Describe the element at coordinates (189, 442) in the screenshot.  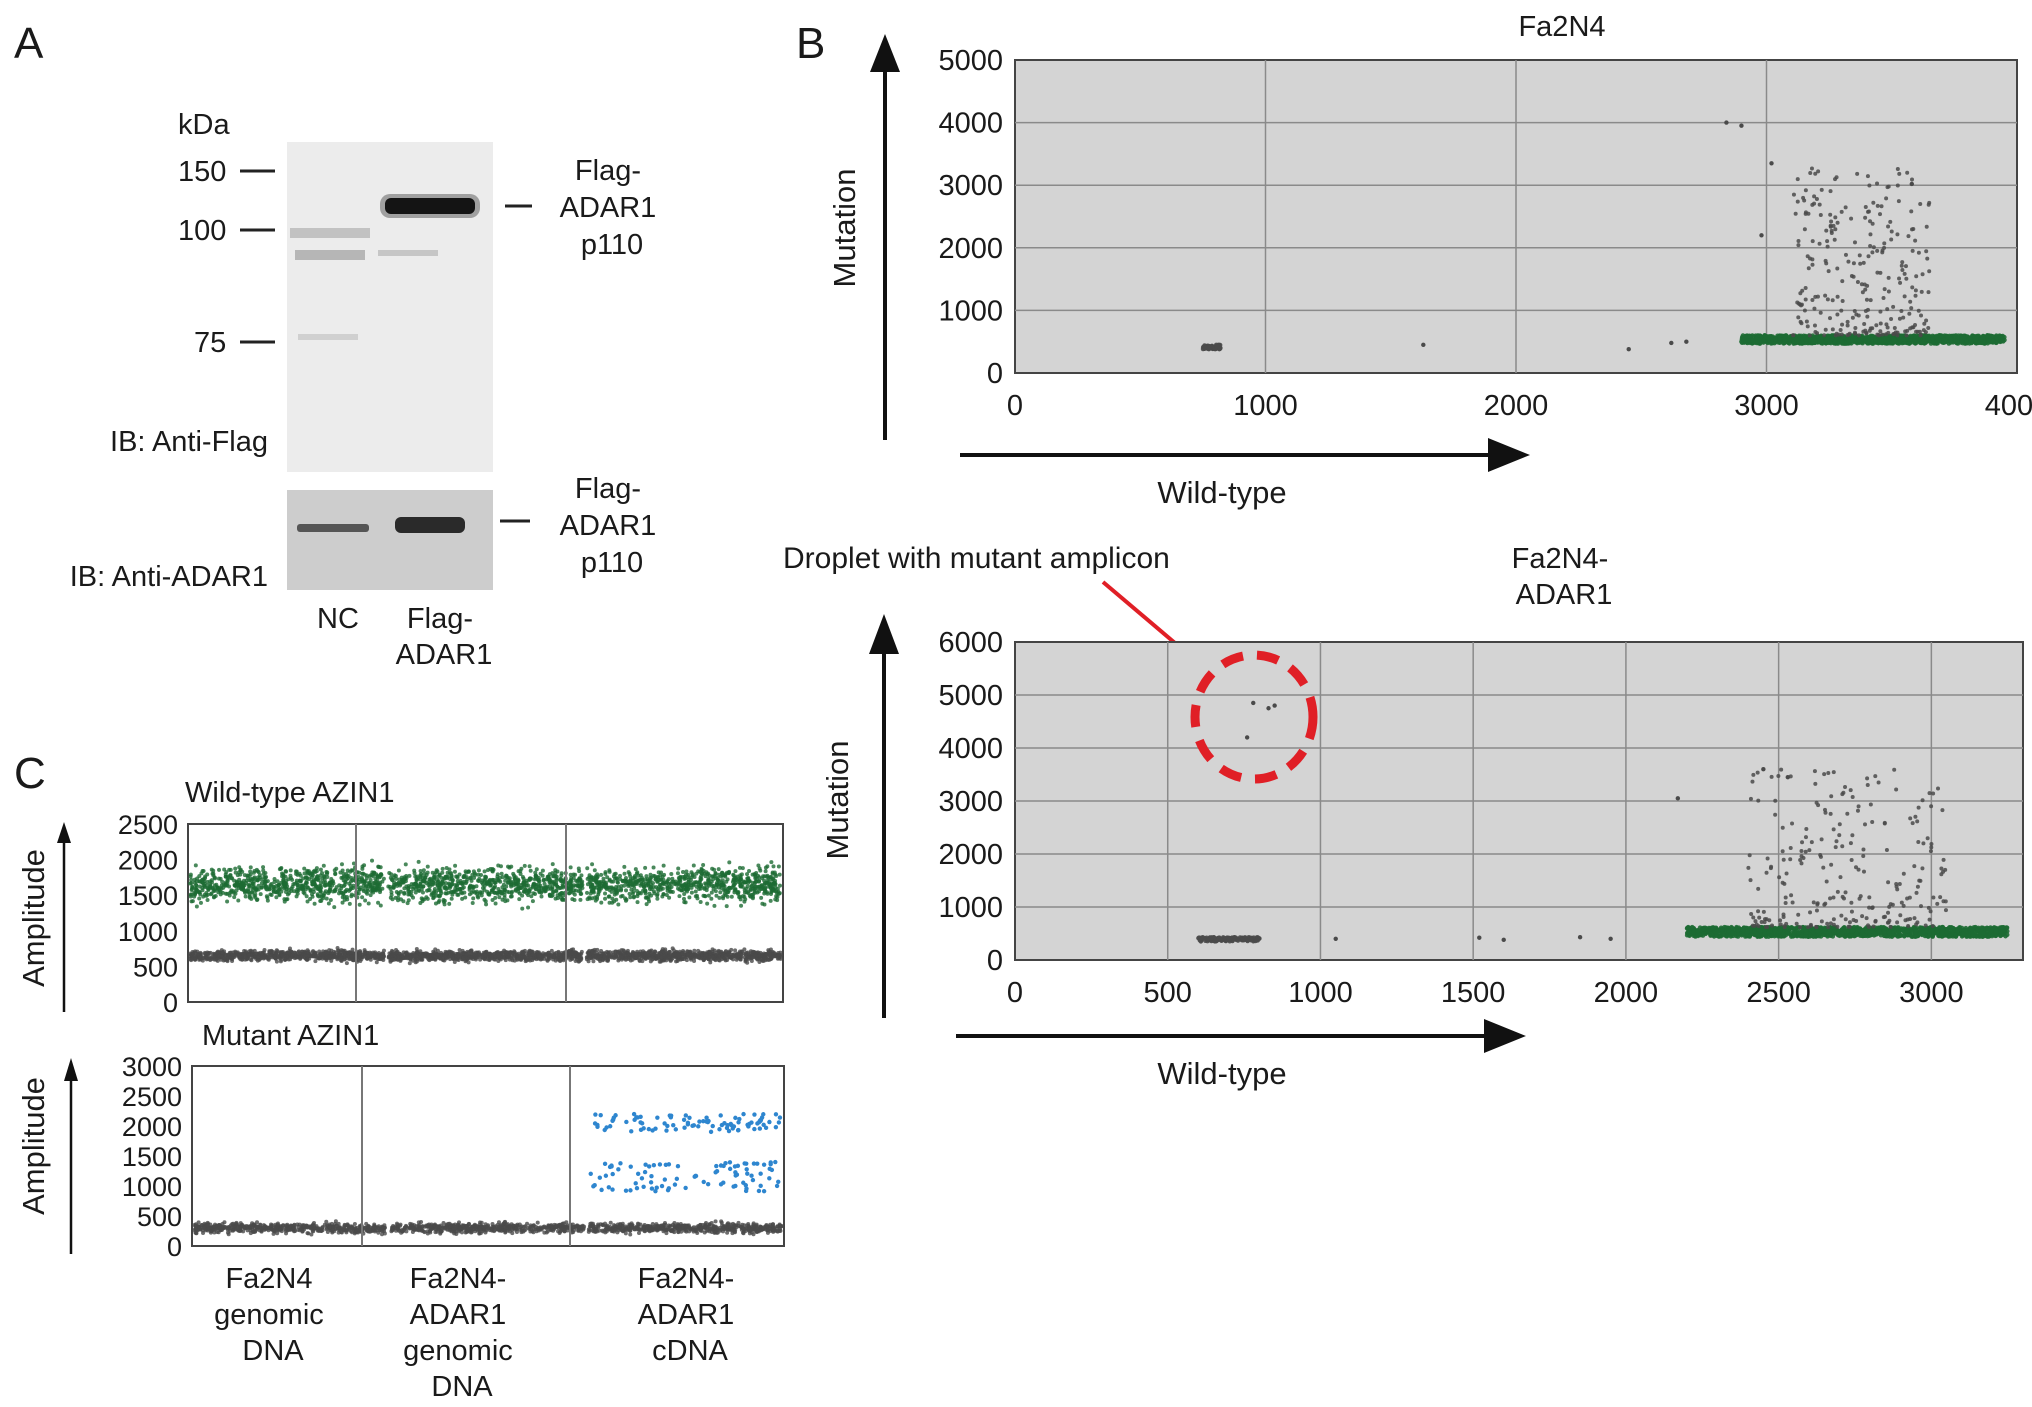
I see `ib-anti-flag: IB: Anti-Flag` at that location.